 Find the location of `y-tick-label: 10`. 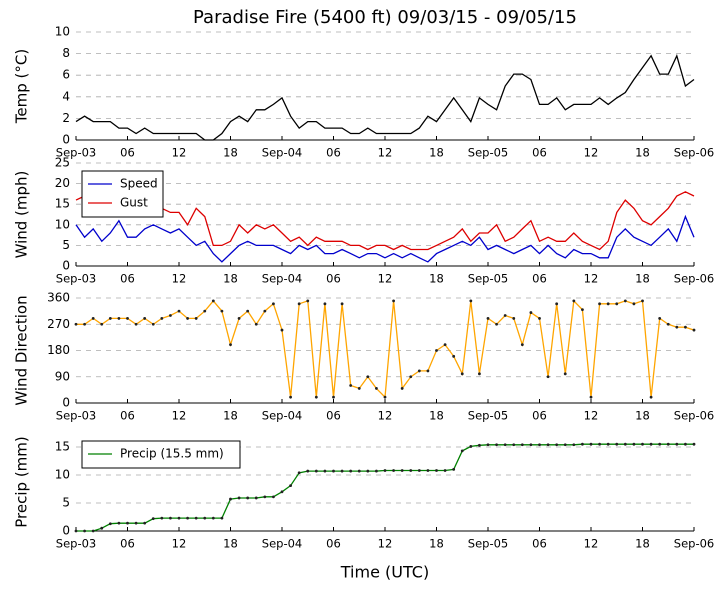

y-tick-label: 10 is located at coordinates (62, 224).